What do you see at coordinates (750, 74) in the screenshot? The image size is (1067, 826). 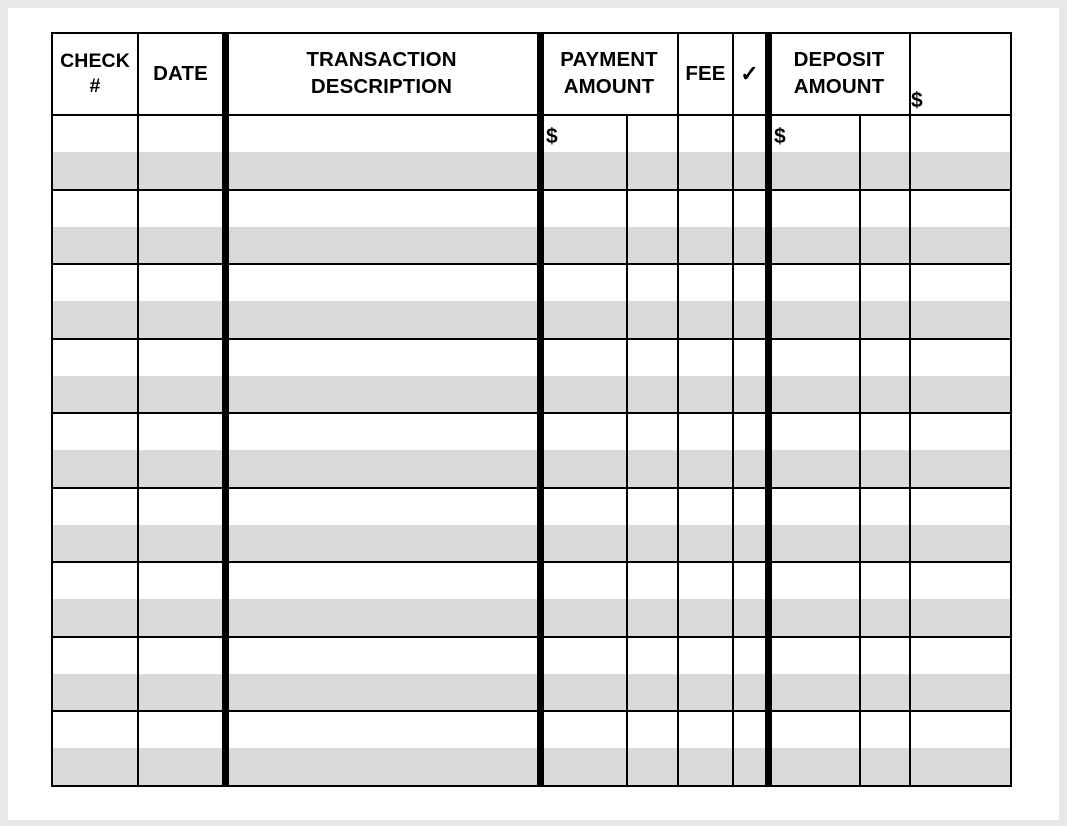 I see `checkmark-icon: ✓` at bounding box center [750, 74].